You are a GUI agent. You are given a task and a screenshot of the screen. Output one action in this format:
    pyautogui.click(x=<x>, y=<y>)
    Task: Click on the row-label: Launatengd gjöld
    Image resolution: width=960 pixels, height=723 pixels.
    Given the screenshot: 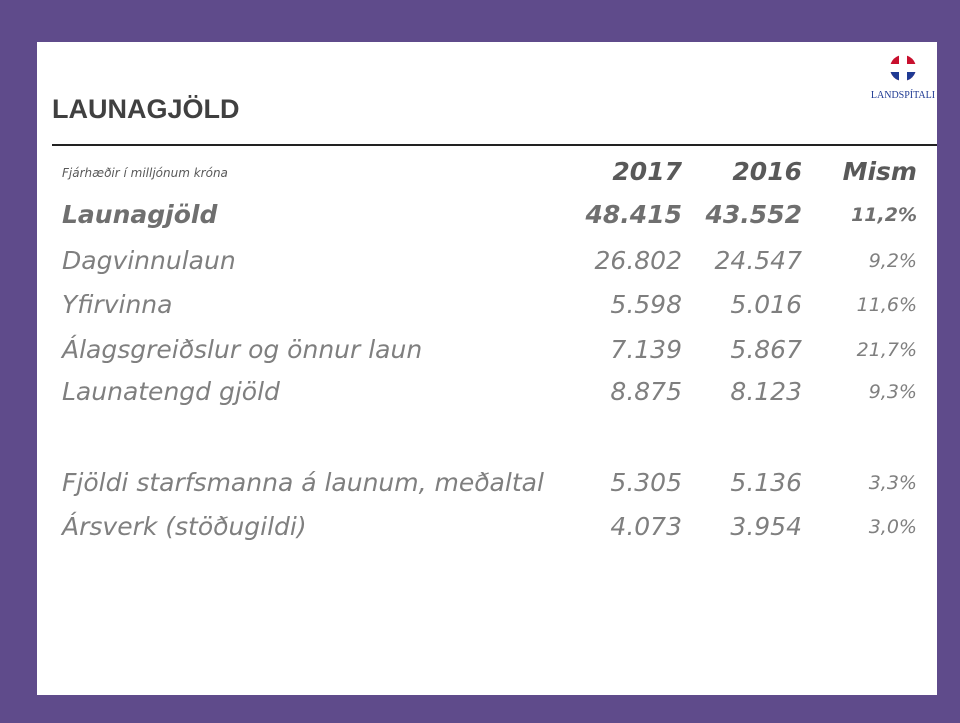 What is the action you would take?
    pyautogui.click(x=171, y=391)
    